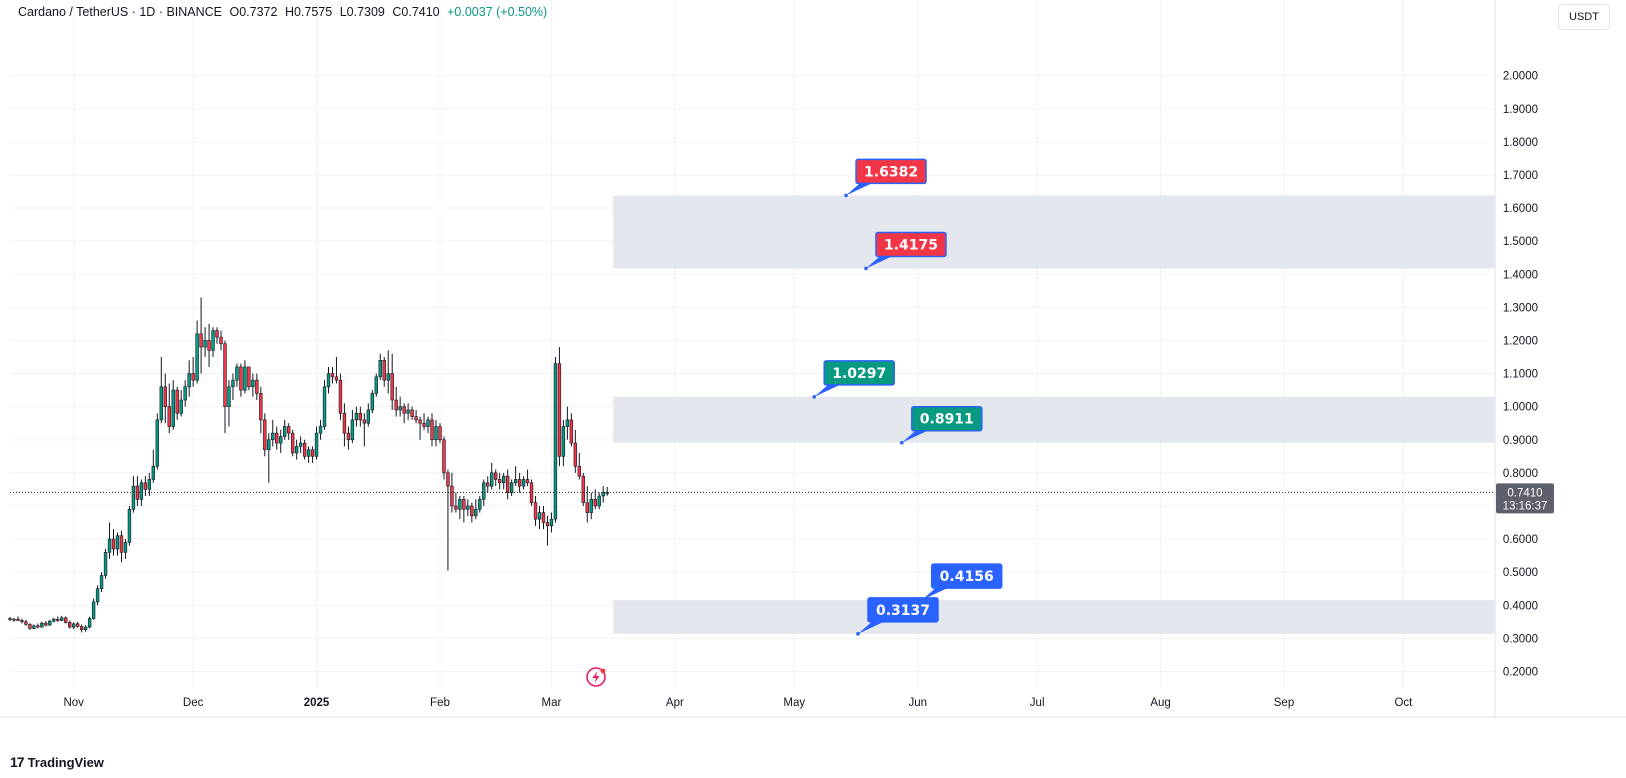 This screenshot has width=1626, height=778. What do you see at coordinates (1520, 573) in the screenshot?
I see `y-tick-label: 0.5000` at bounding box center [1520, 573].